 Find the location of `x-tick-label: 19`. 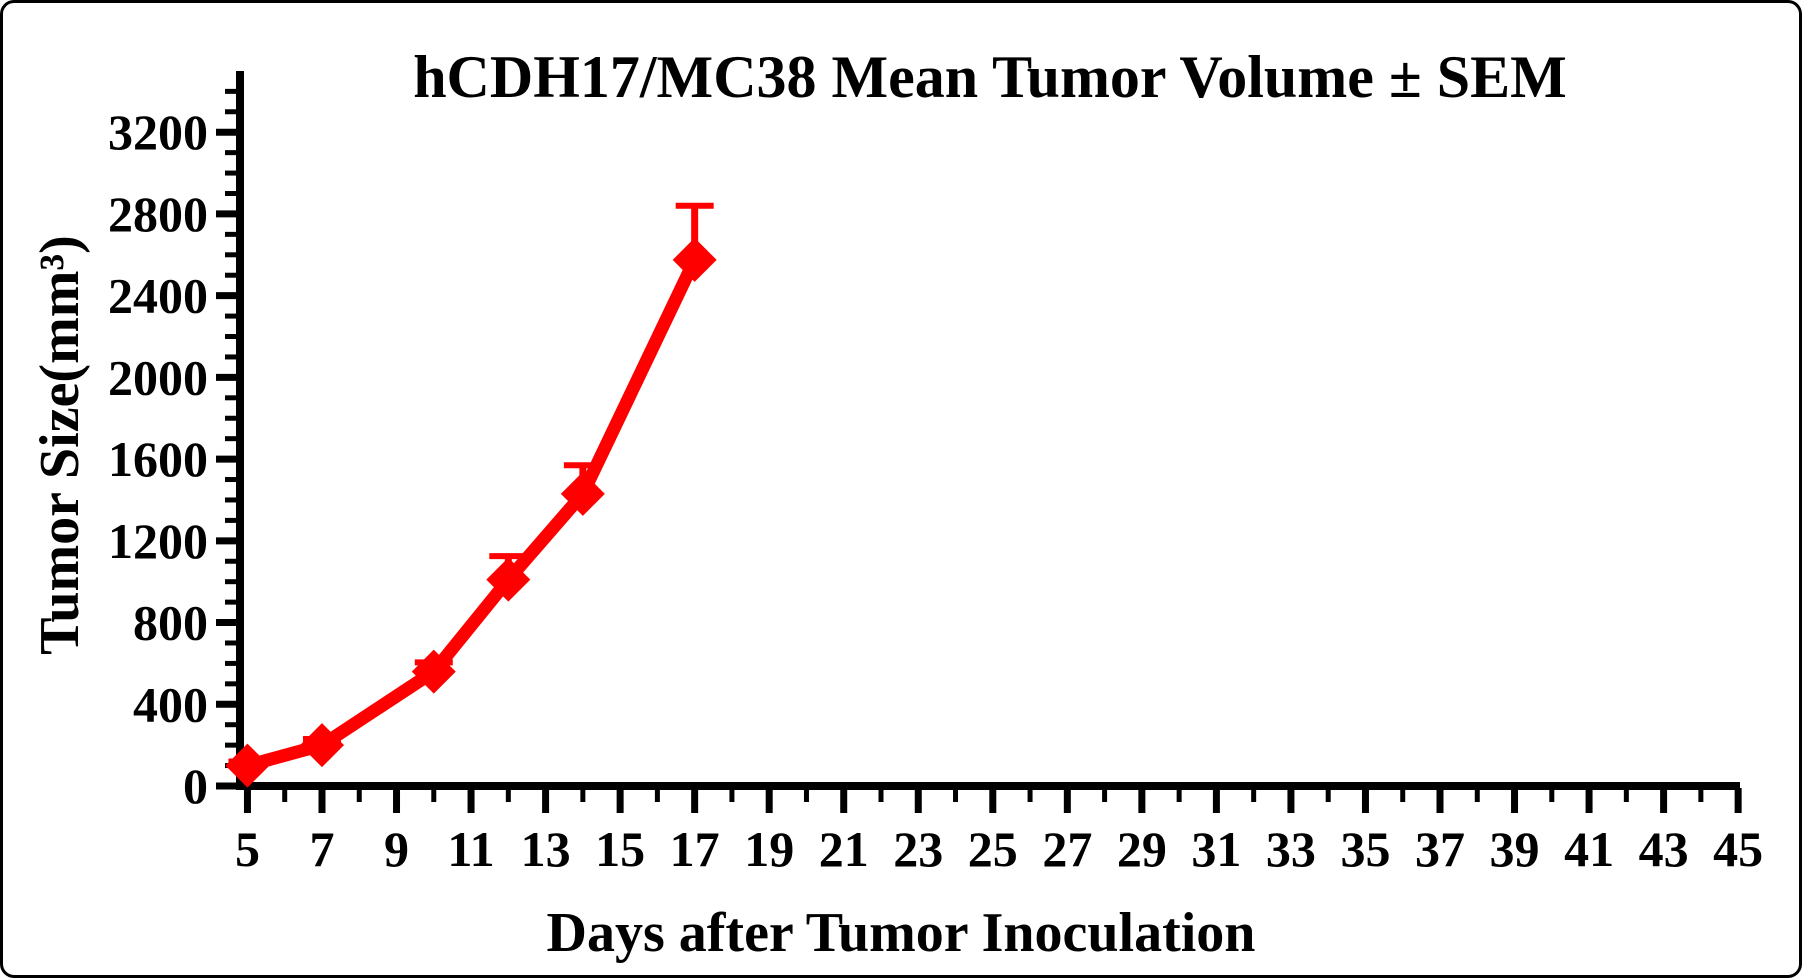

x-tick-label: 19 is located at coordinates (769, 849).